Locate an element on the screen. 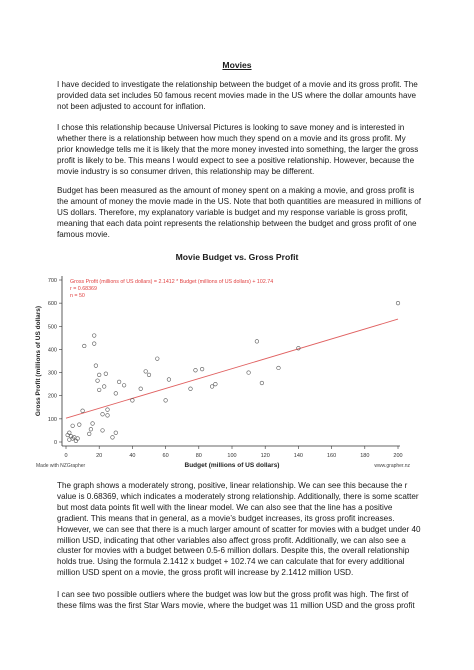 The height and width of the screenshot is (670, 474). chart-title: Movie Budget vs. Gross Profit is located at coordinates (237, 257).